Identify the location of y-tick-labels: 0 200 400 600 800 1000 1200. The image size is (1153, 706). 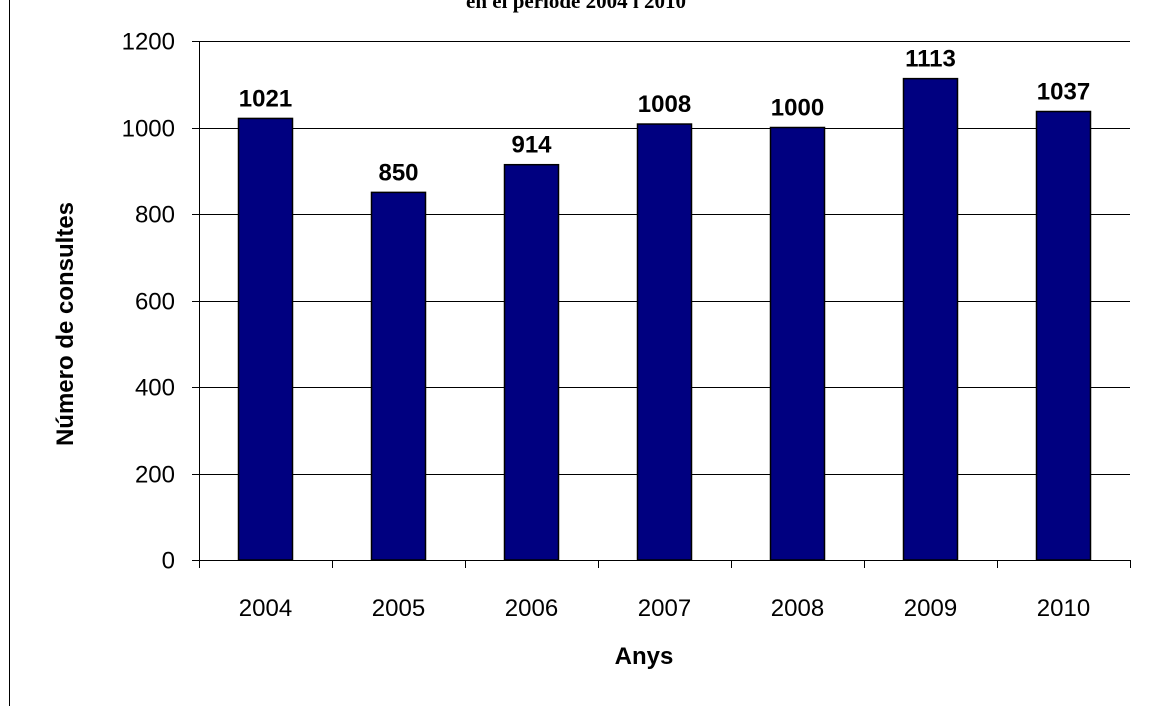
(148, 302).